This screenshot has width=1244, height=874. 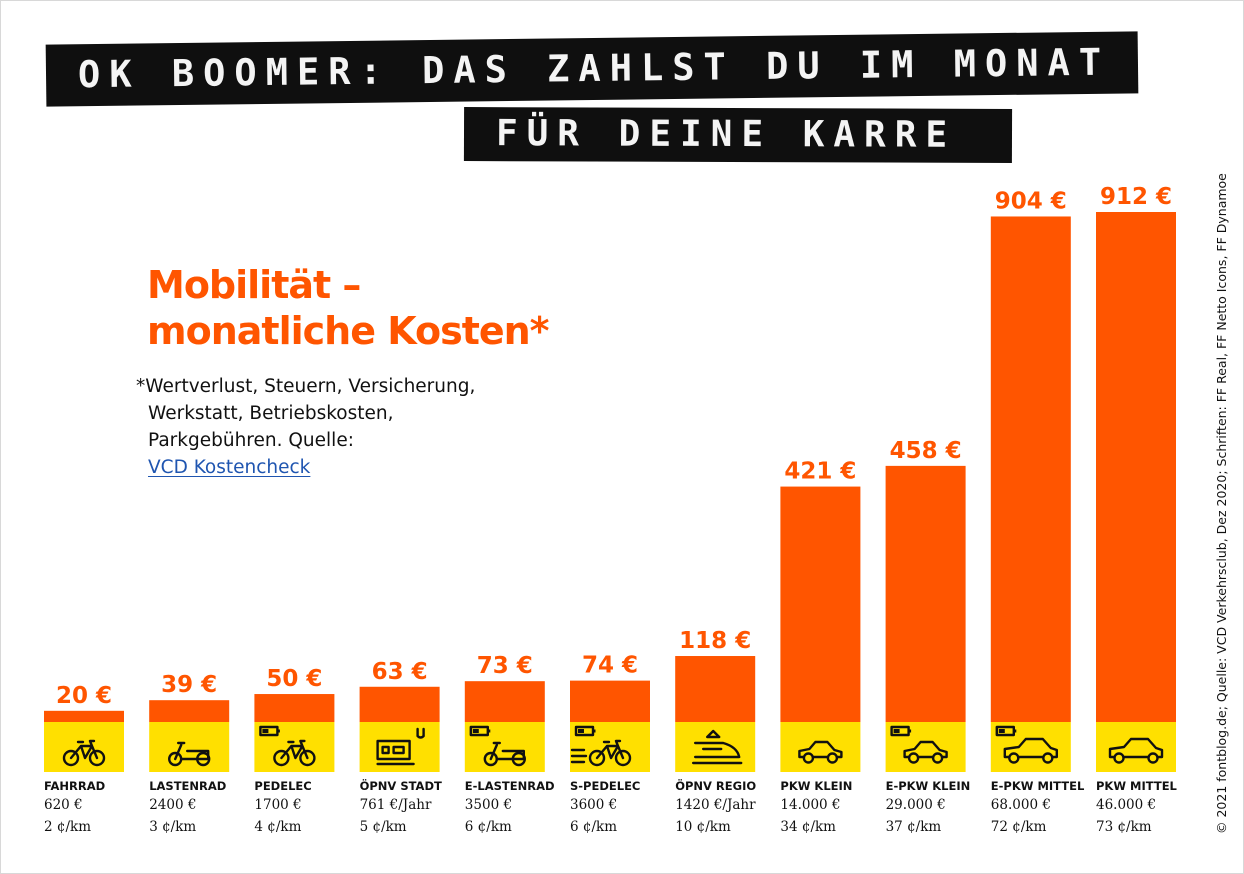 What do you see at coordinates (400, 672) in the screenshot?
I see `bar-value-label: 63 €` at bounding box center [400, 672].